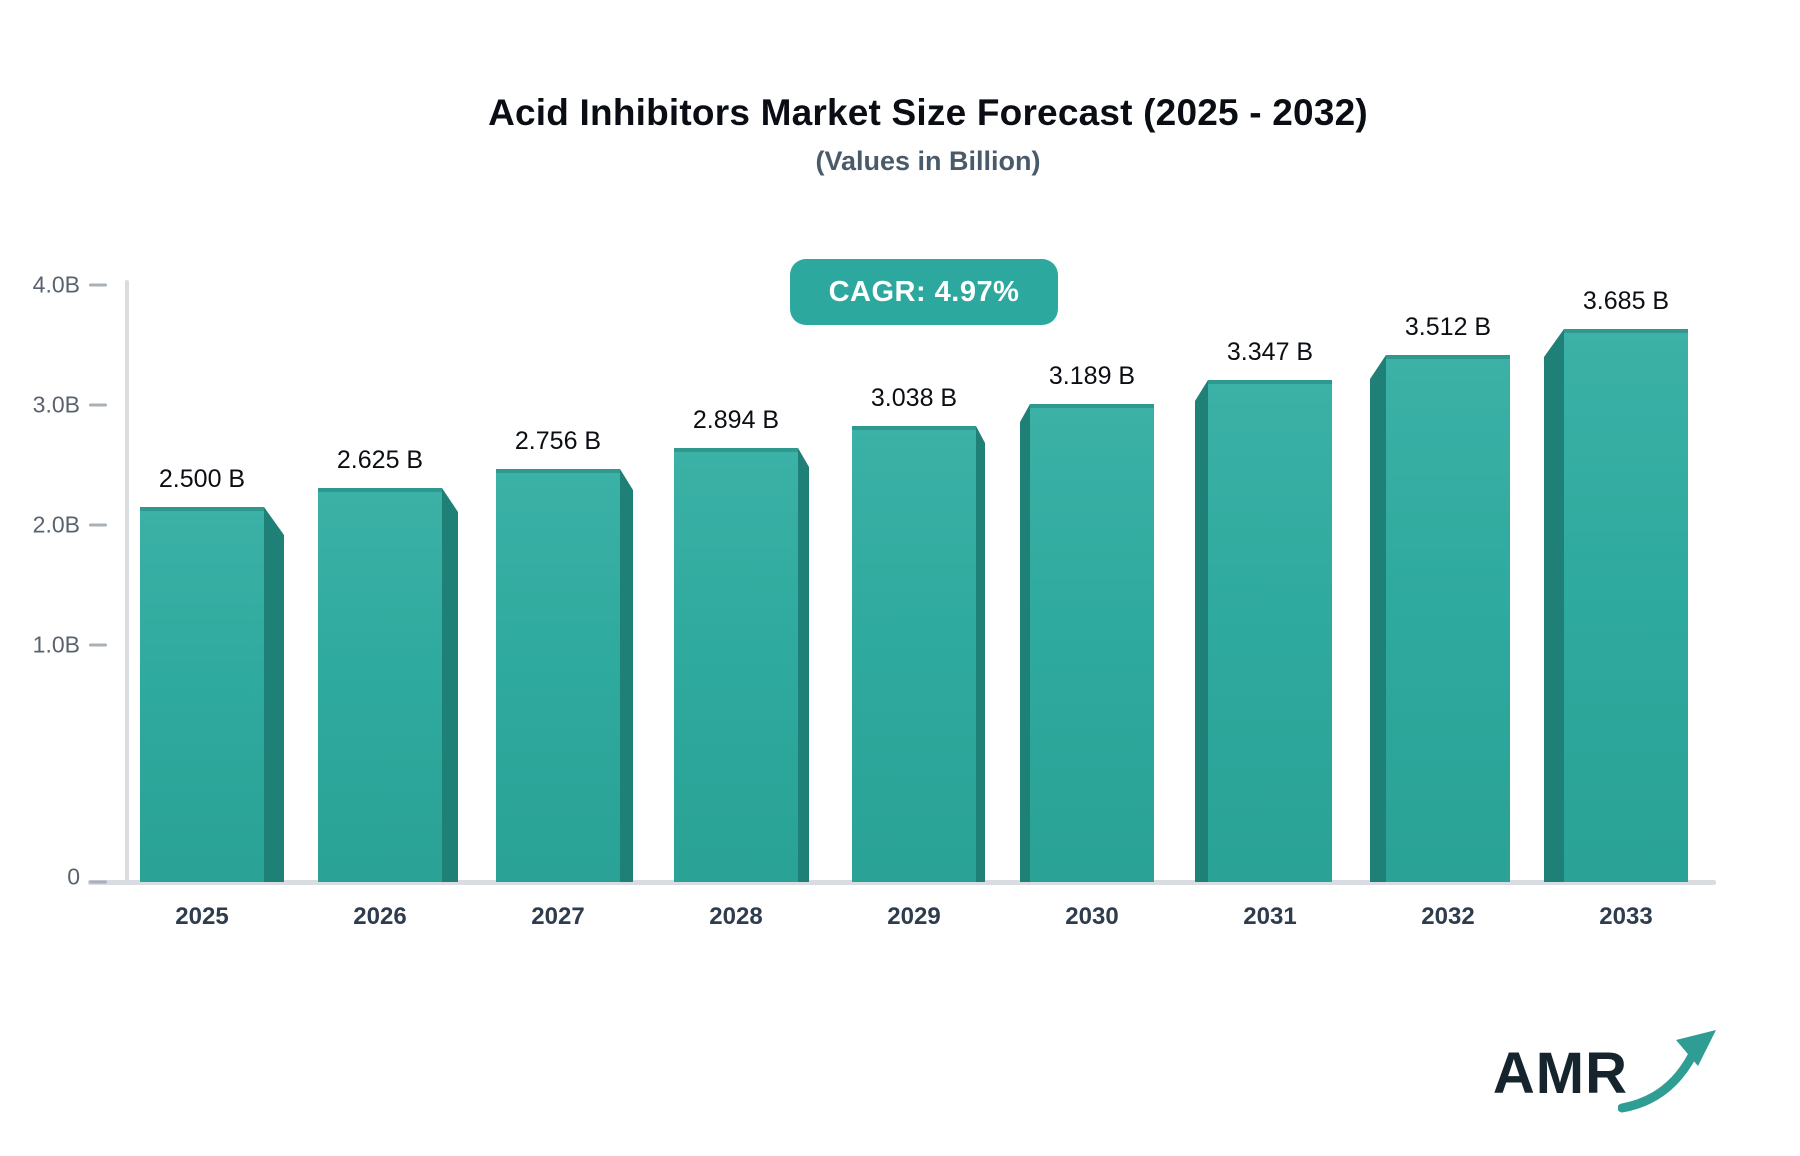 This screenshot has height=1156, width=1800. What do you see at coordinates (928, 161) in the screenshot?
I see `chart-subtitle: (Values in Billion)` at bounding box center [928, 161].